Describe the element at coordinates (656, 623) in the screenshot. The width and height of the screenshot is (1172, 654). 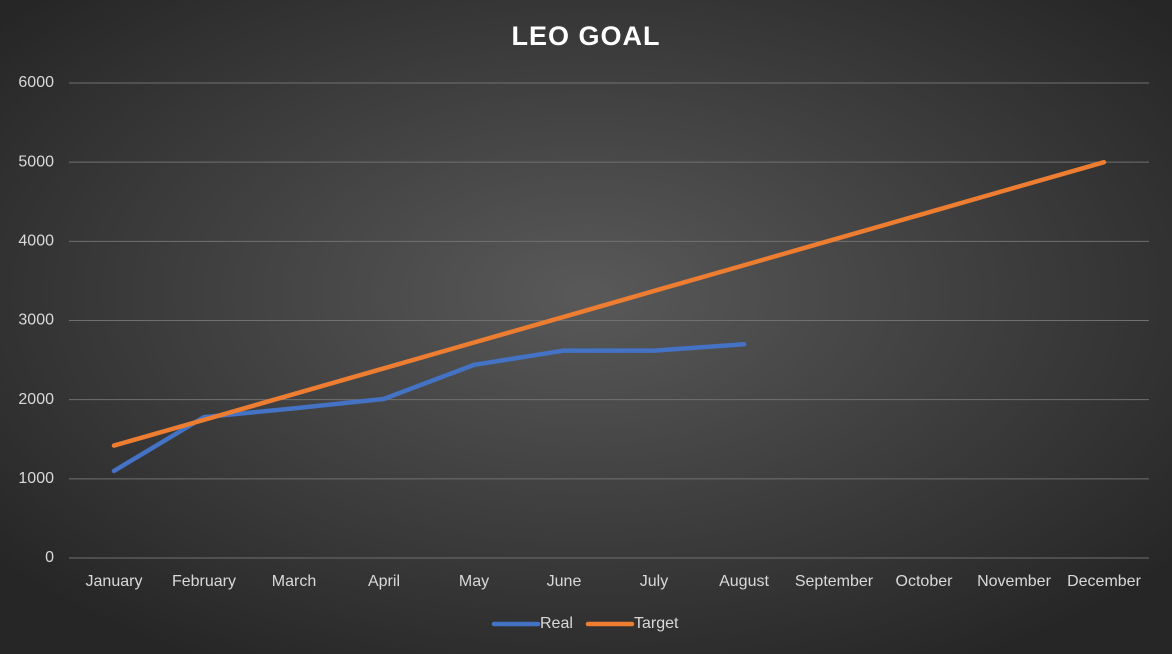
I see `legend-label: Target` at that location.